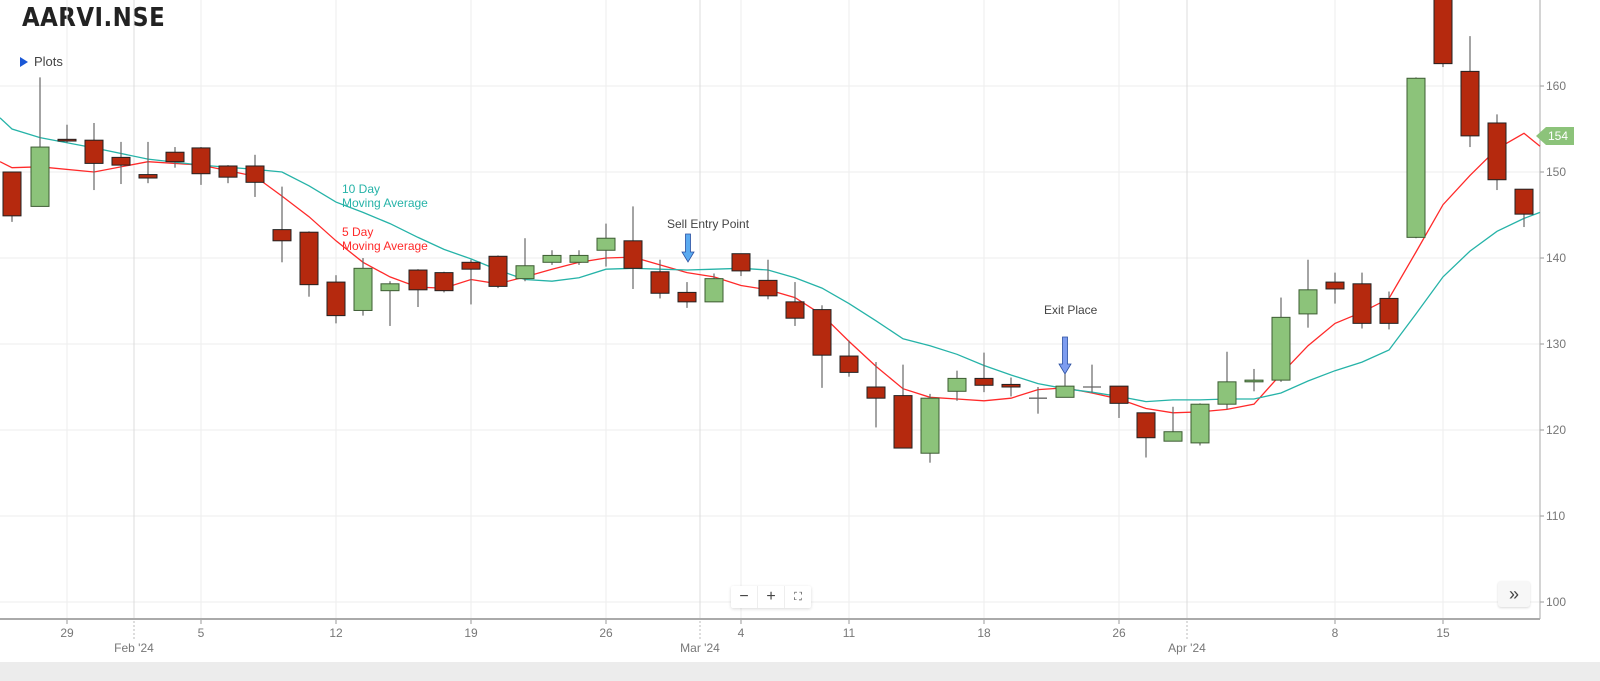 Image resolution: width=1600 pixels, height=681 pixels. I want to click on zoom-out-button: −, so click(744, 597).